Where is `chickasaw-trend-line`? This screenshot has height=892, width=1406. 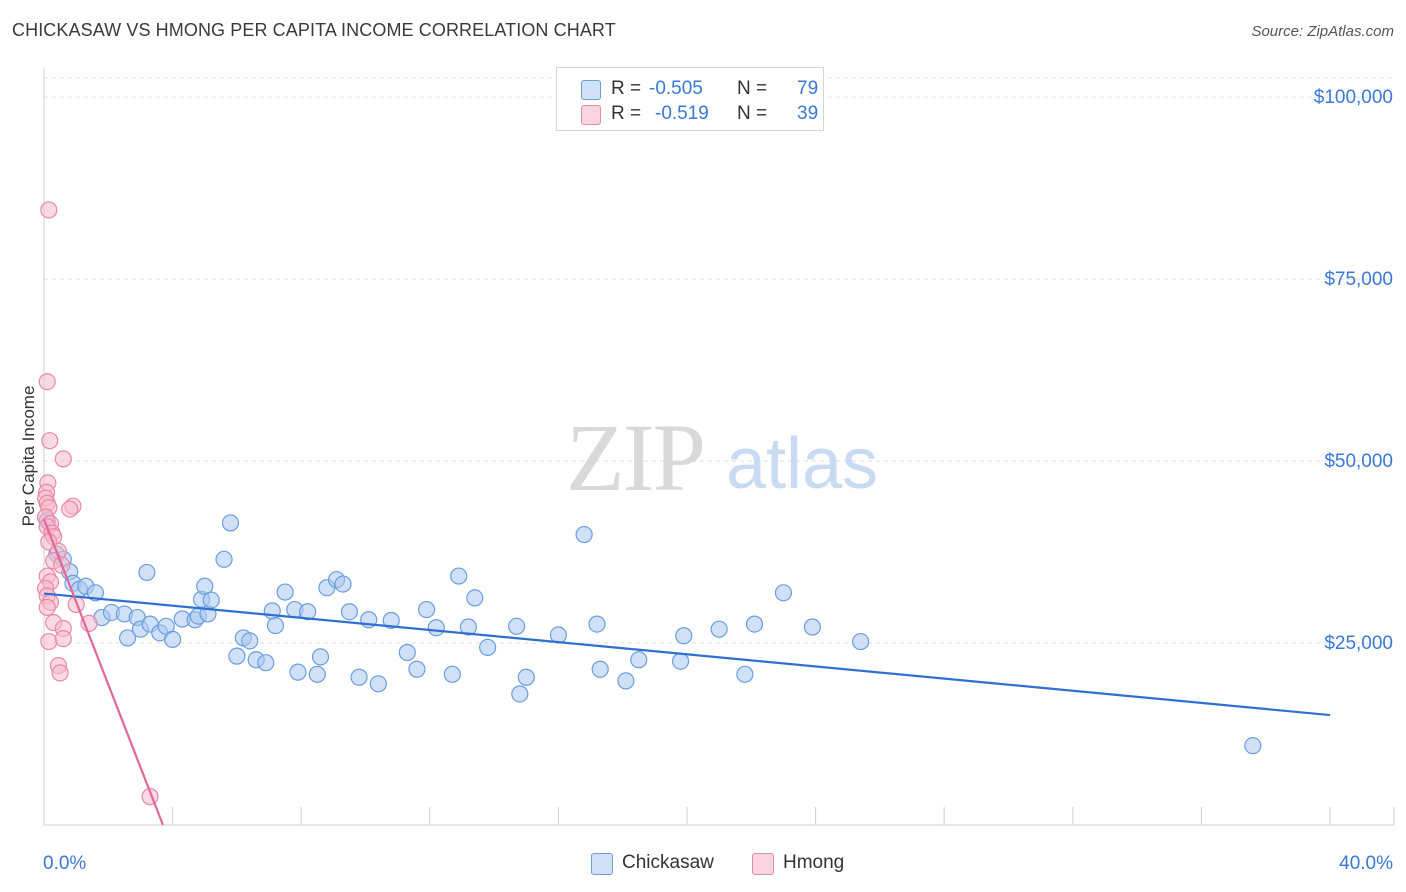
chickasaw-trend-line is located at coordinates (687, 654).